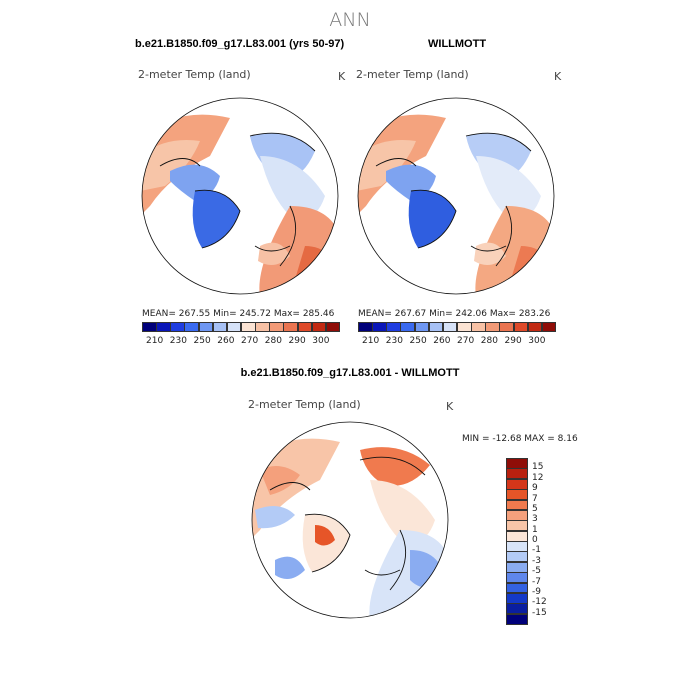  I want to click on colorbar-tick-label: 3, so click(535, 519).